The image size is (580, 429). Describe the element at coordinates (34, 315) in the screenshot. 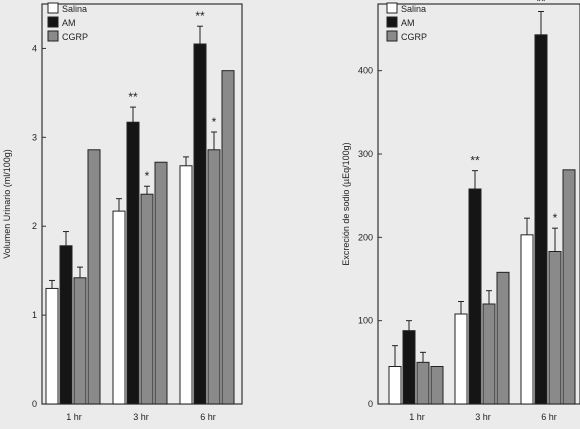

I see `y-tick-label: 1` at that location.